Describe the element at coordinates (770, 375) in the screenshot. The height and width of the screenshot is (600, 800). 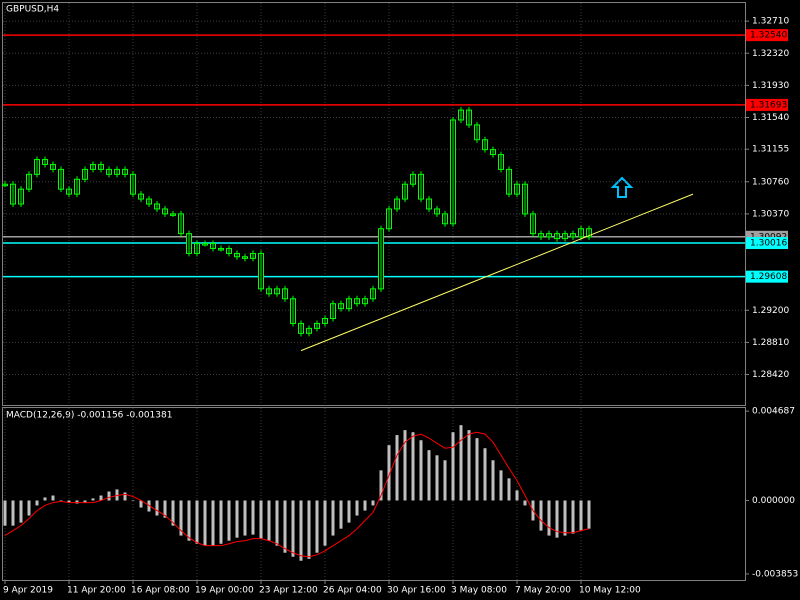
I see `y-tick-label: 1.28420` at that location.